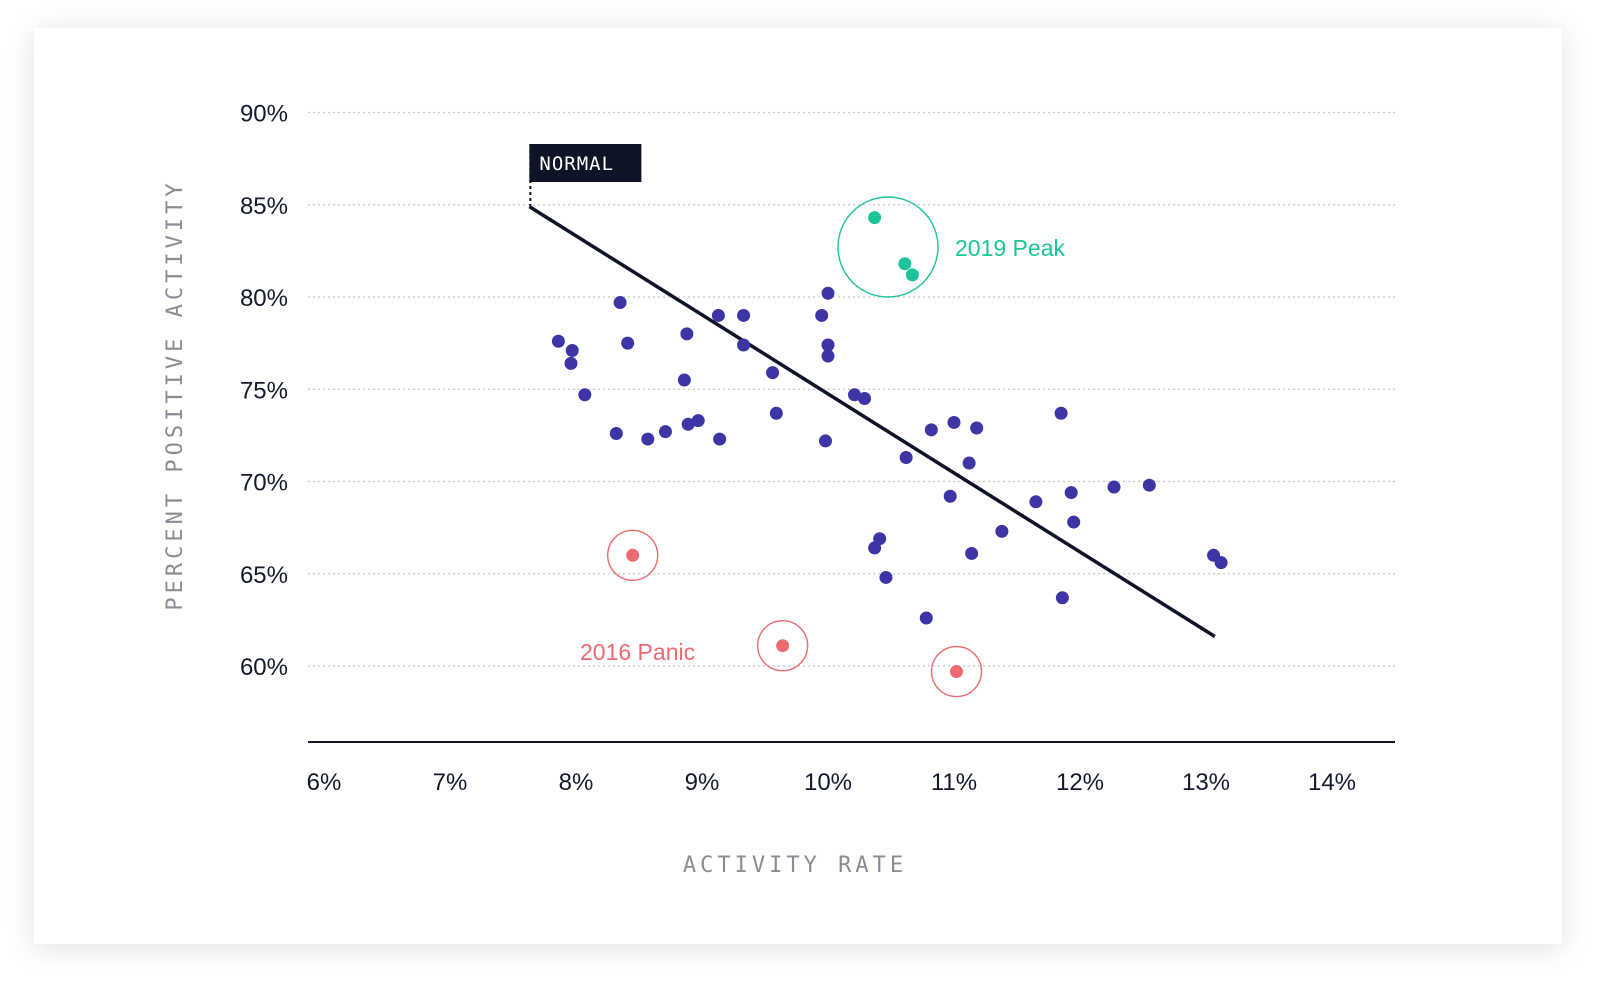 This screenshot has width=1600, height=988. What do you see at coordinates (1010, 248) in the screenshot?
I see `annotation-2019-peak: 2019 Peak` at bounding box center [1010, 248].